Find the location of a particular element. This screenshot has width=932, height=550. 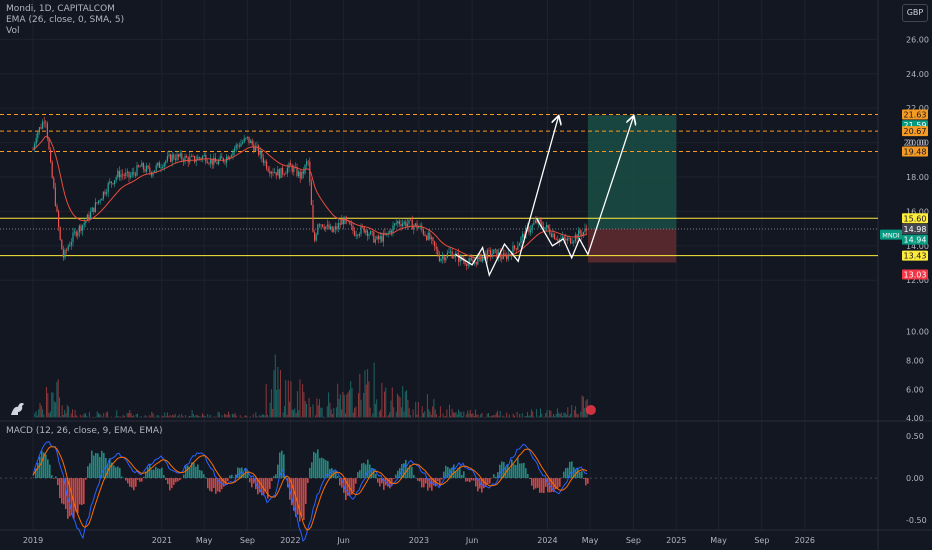

symbol-legend: Mondi, 1D, CAPITALCOM is located at coordinates (60, 9).